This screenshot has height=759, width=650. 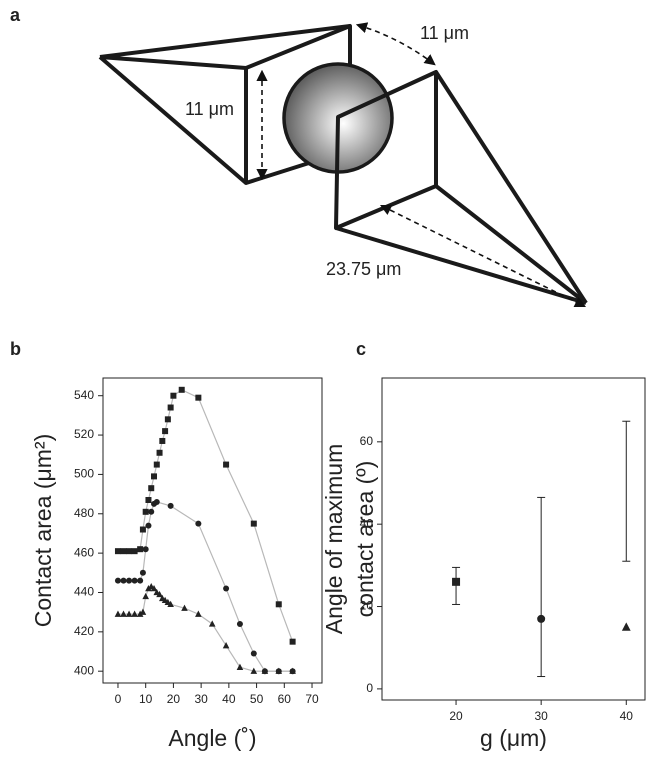 I want to click on x-axis-label: Angle (˚), so click(x=212, y=738).